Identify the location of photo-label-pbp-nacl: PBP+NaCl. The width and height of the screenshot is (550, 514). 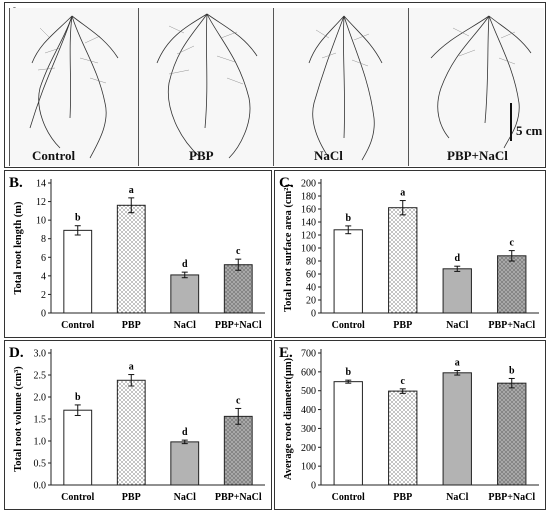
(477, 155).